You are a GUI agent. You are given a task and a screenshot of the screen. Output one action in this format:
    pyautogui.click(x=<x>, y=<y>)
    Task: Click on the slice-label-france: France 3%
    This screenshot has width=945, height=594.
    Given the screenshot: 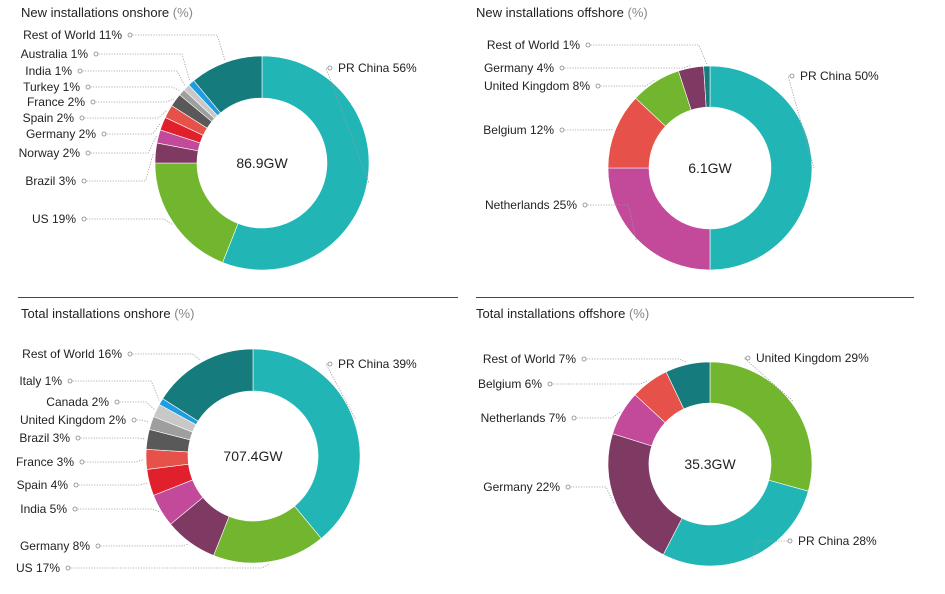 What is the action you would take?
    pyautogui.click(x=45, y=462)
    